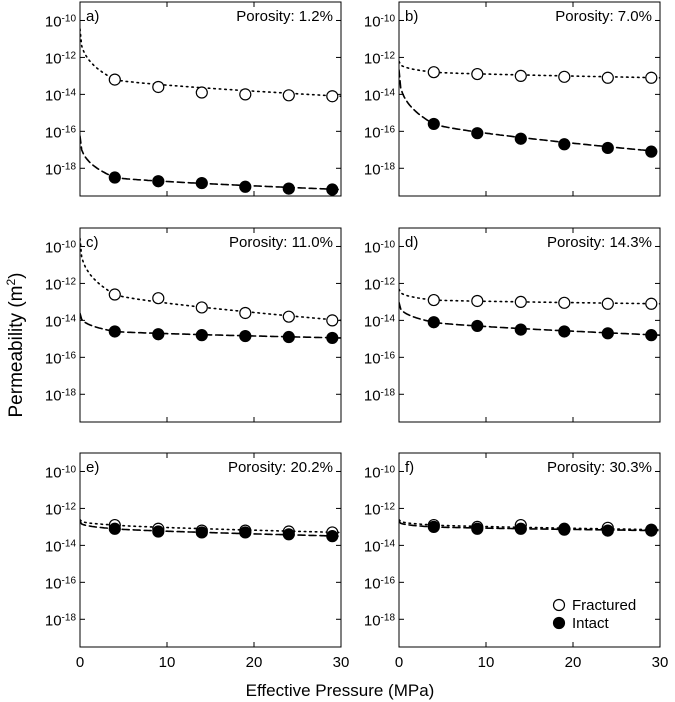 The height and width of the screenshot is (702, 675). Describe the element at coordinates (604, 605) in the screenshot. I see `legend-label-fractured: Fractured` at that location.